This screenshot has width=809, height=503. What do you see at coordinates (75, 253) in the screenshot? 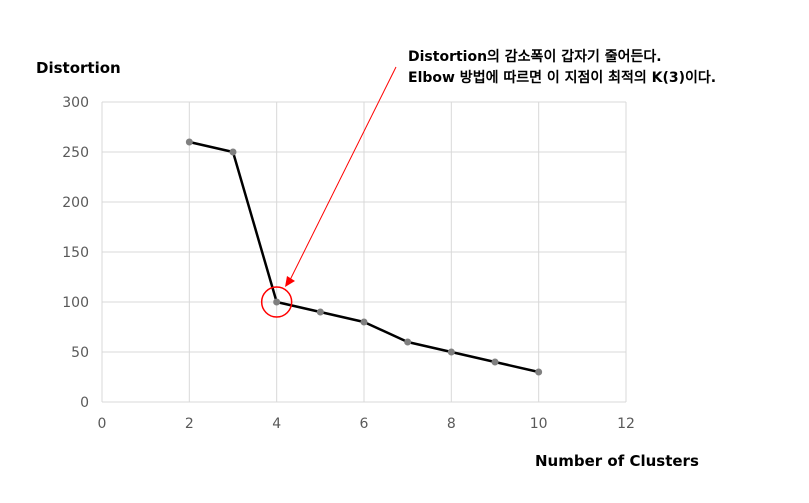
I see `y-tick-label-150: 150` at bounding box center [75, 253].